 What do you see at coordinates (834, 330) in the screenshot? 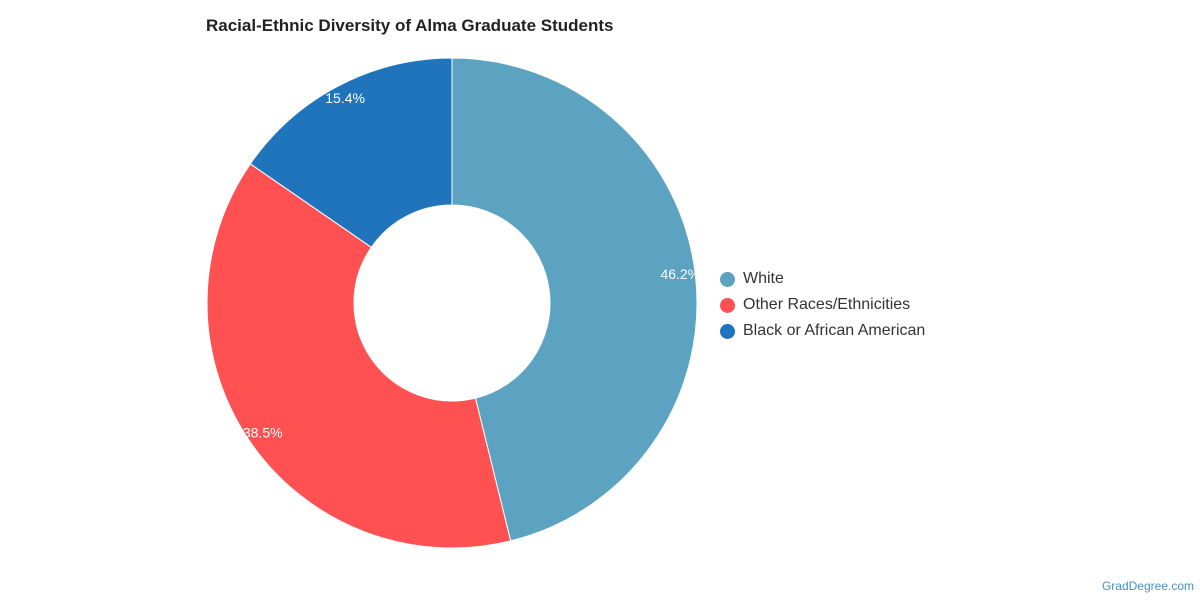
I see `legend-label: Black or African American` at bounding box center [834, 330].